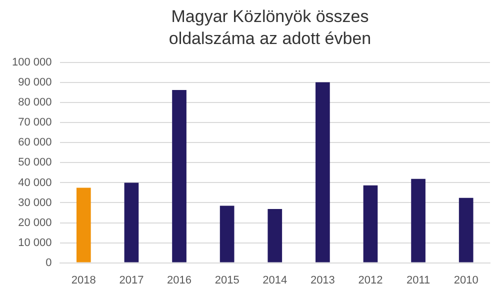  Describe the element at coordinates (131, 280) in the screenshot. I see `x-tick-label: 2017` at that location.